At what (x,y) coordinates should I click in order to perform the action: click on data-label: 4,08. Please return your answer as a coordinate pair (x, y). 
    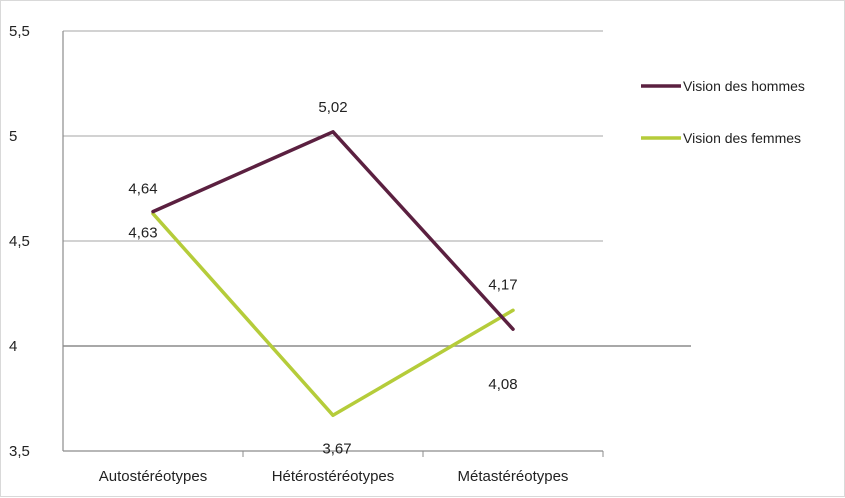
    Looking at the image, I should click on (502, 384).